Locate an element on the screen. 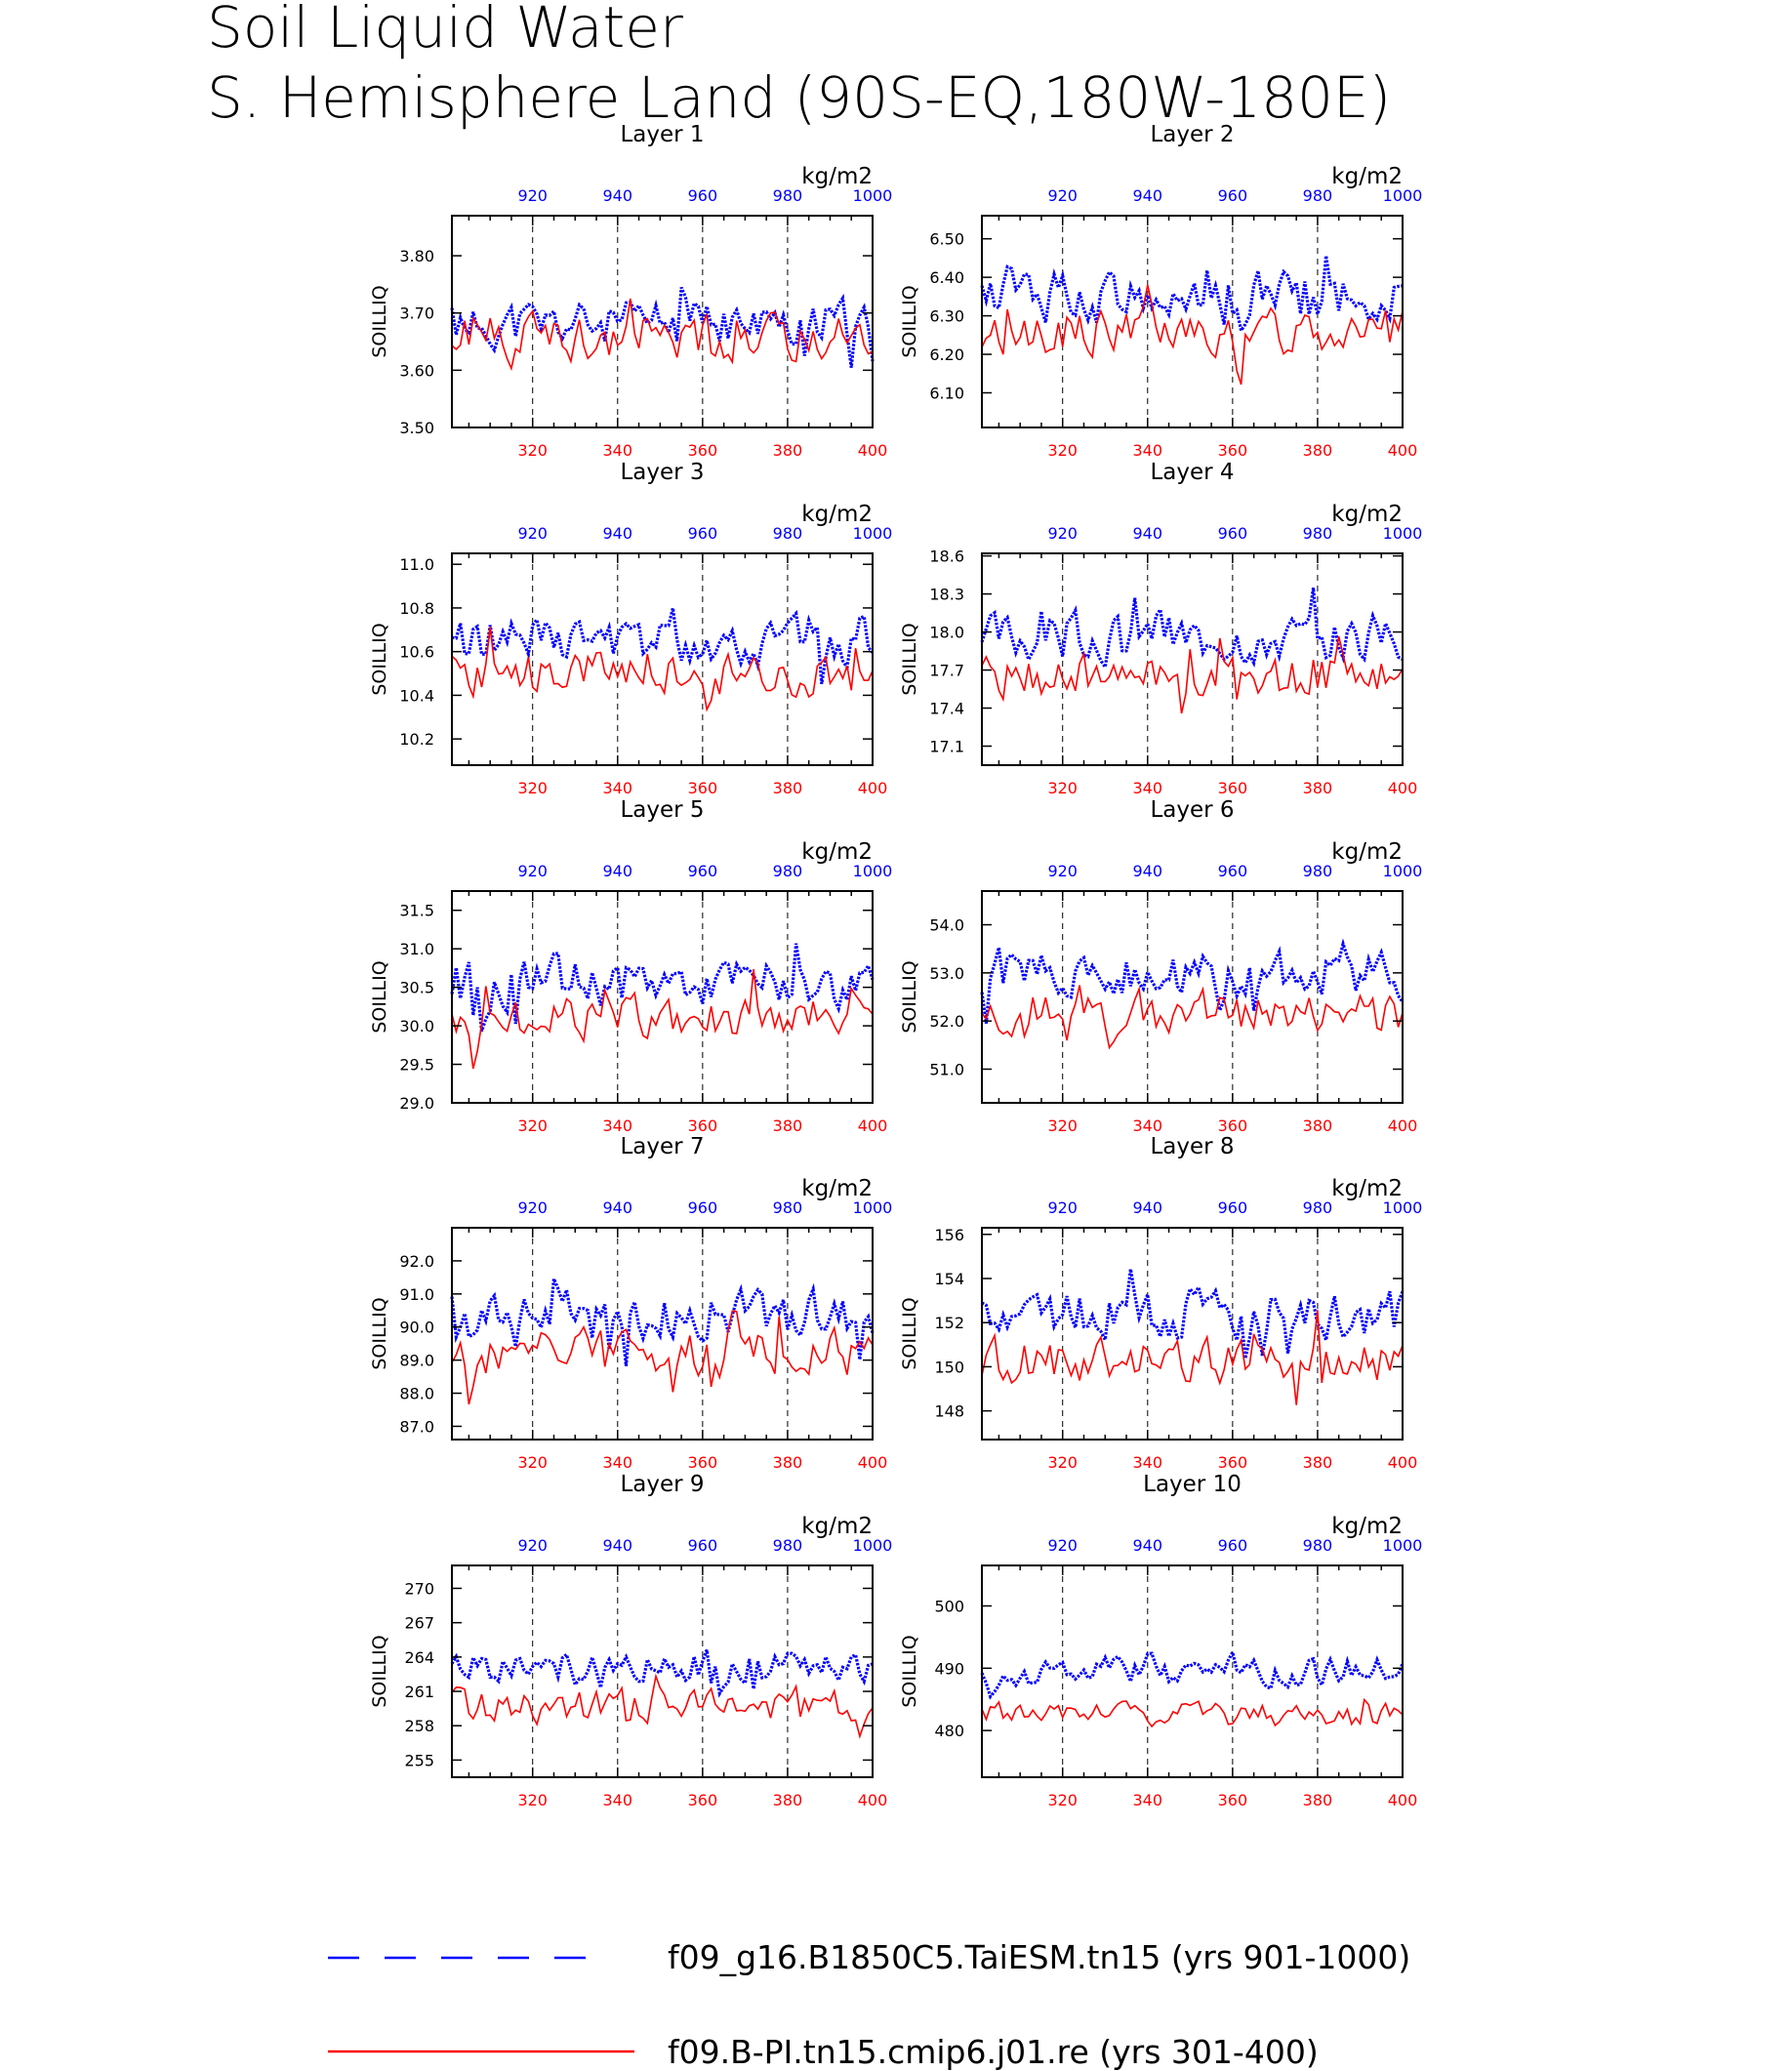 The width and height of the screenshot is (1792, 2071). y-tick-label: 6.50 is located at coordinates (946, 240).